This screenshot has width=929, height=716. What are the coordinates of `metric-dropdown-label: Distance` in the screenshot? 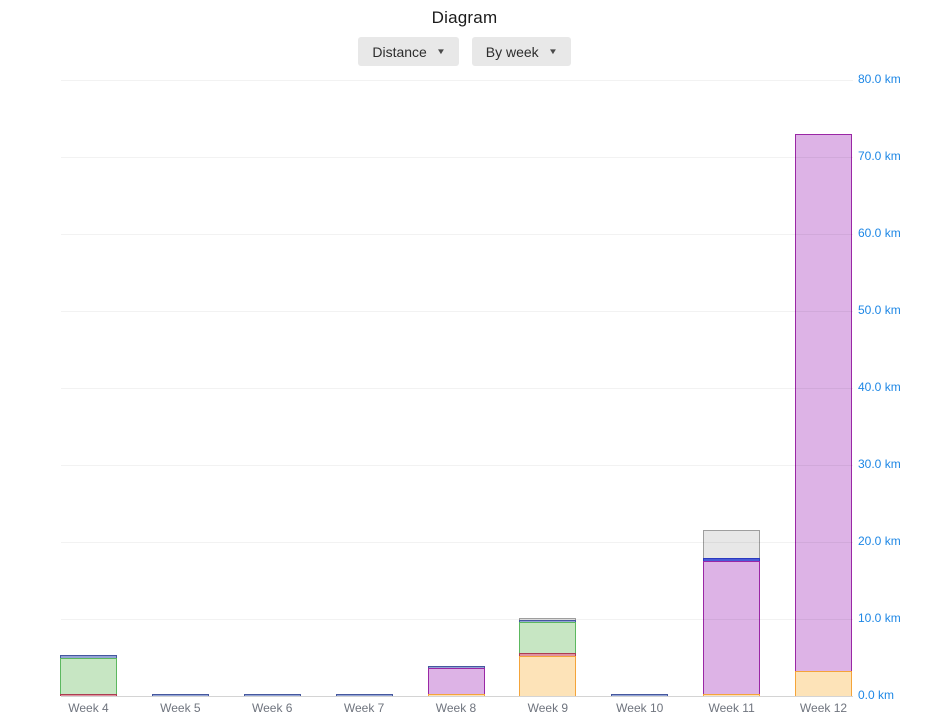 It's located at (399, 51).